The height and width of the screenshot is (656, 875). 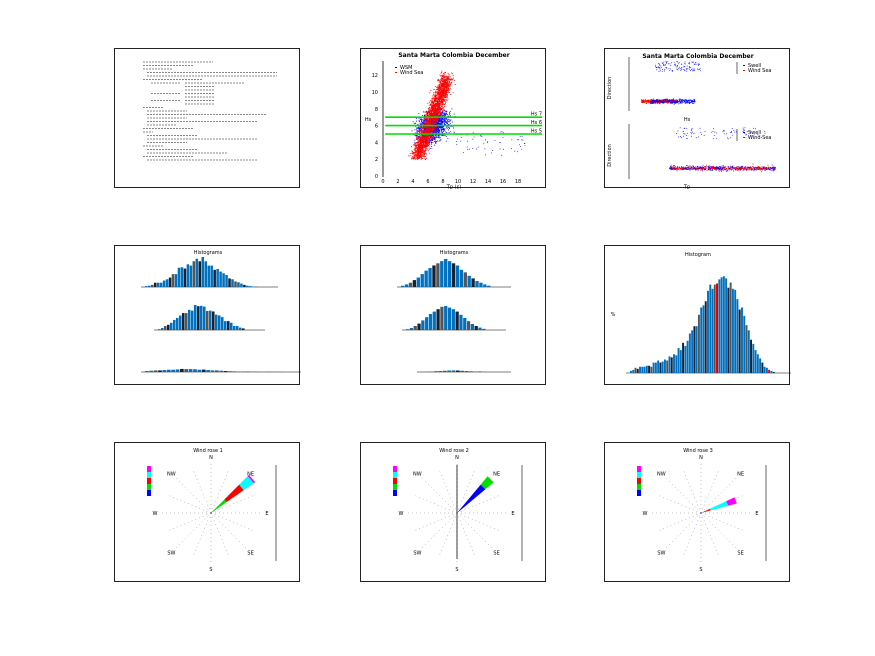 I want to click on panel-text-summary, so click(x=207, y=118).